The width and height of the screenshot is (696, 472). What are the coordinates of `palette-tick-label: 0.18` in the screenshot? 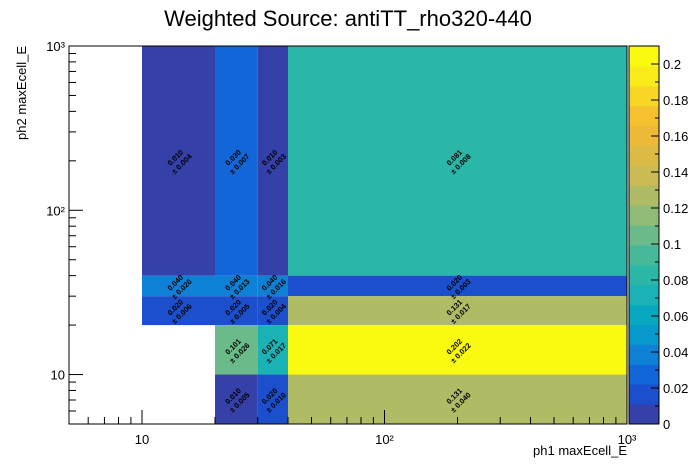 It's located at (675, 100).